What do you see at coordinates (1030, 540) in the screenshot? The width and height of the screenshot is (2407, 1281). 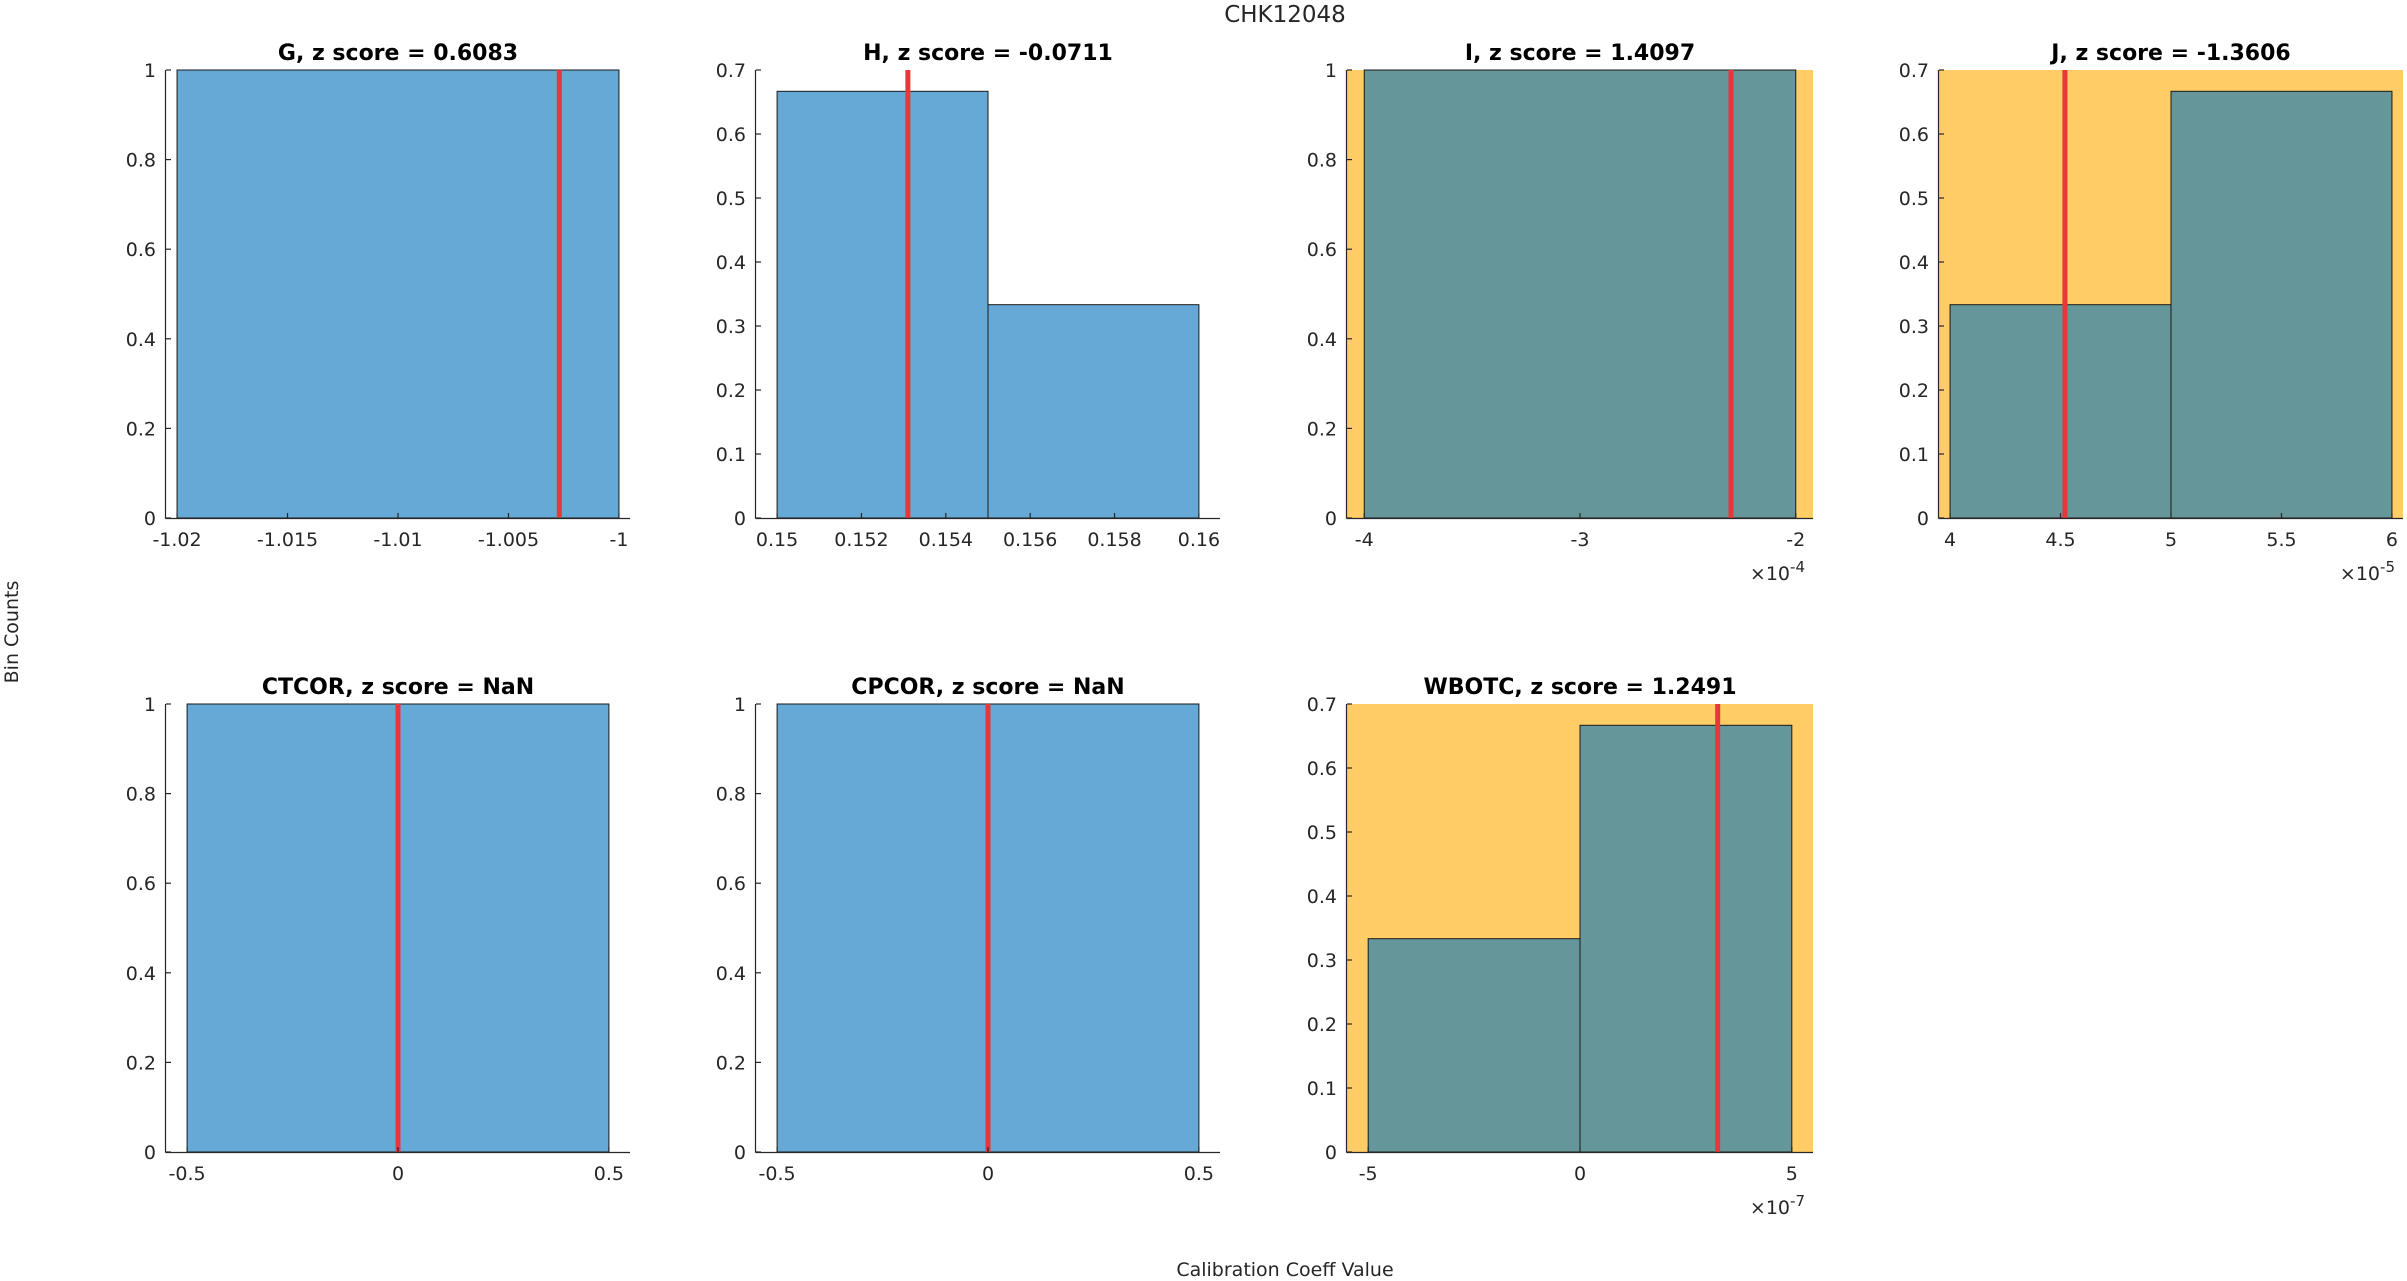 I see `x-tick-label: 0.156` at bounding box center [1030, 540].